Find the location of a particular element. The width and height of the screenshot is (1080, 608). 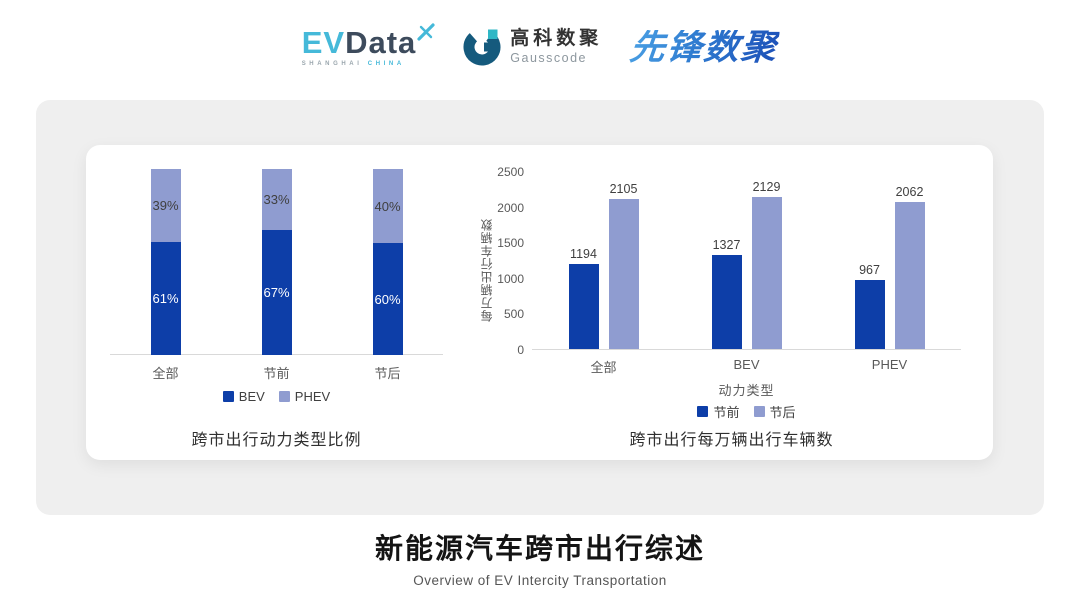

bar-segment-BEV: 67% is located at coordinates (276, 292).